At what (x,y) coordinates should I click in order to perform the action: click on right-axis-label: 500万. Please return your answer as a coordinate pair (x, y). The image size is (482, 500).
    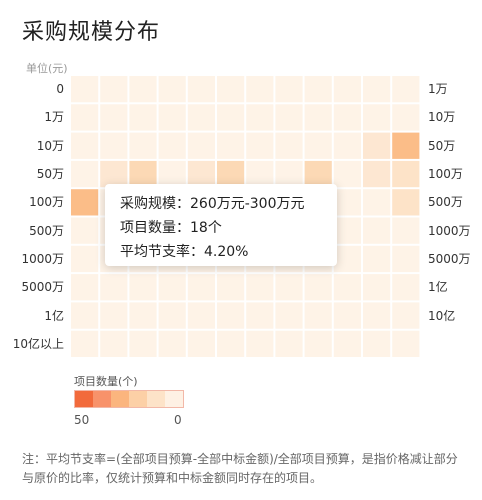
    Looking at the image, I should click on (445, 202).